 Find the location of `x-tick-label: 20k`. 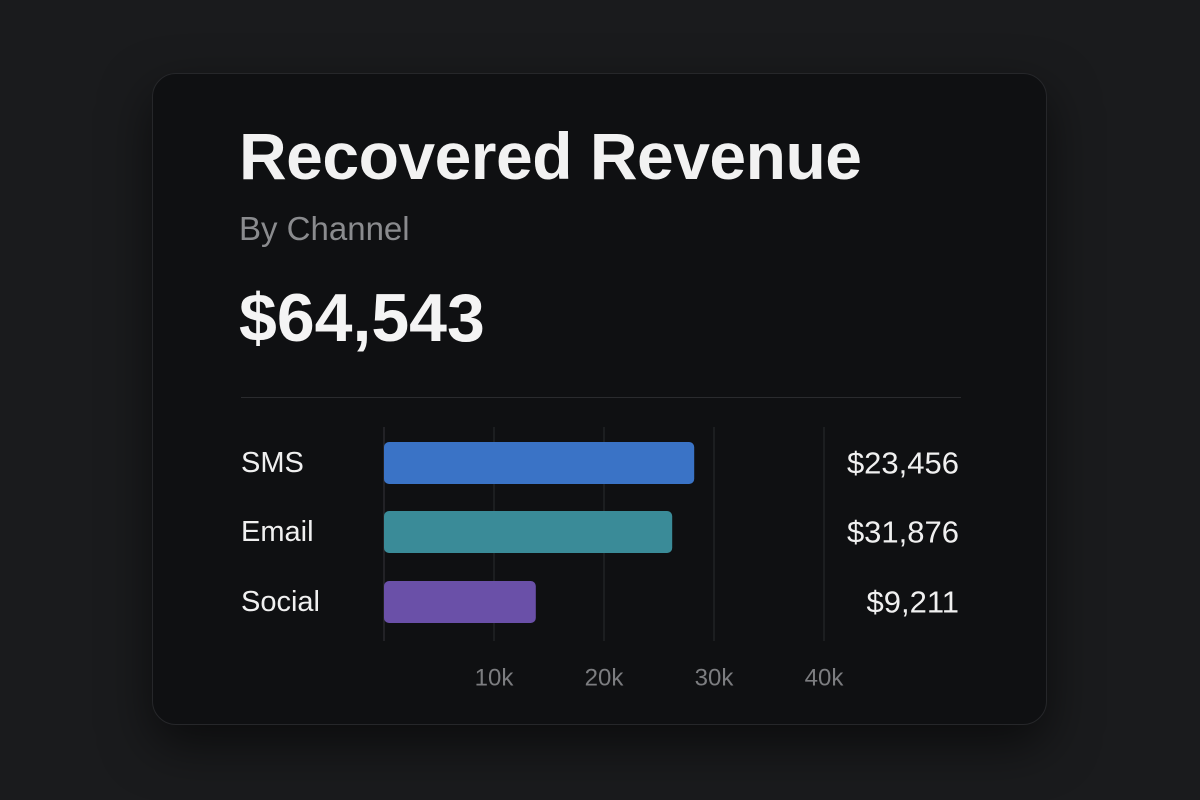

x-tick-label: 20k is located at coordinates (605, 678).